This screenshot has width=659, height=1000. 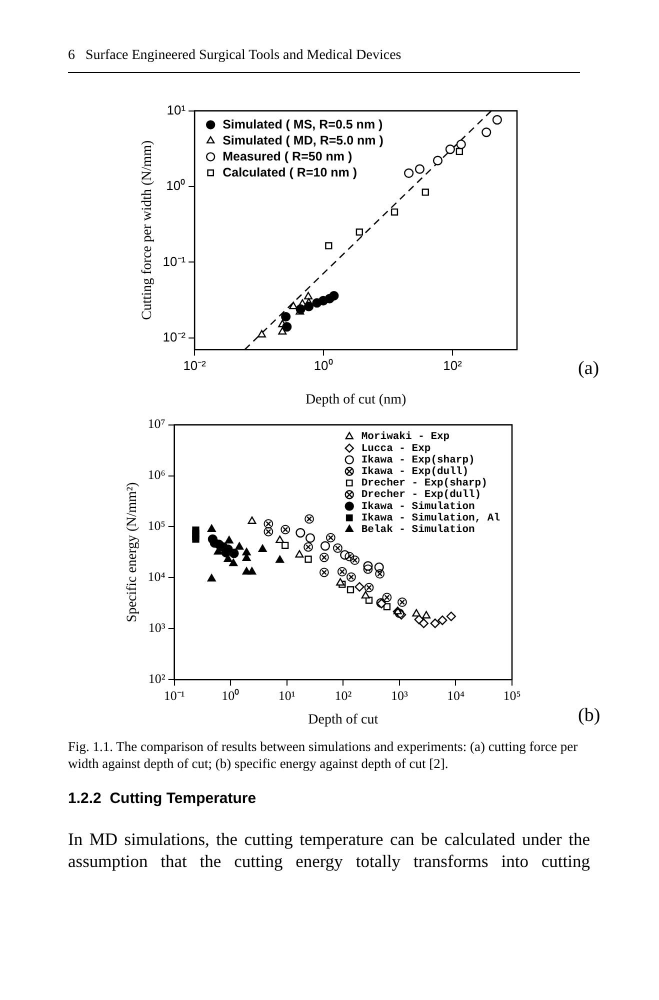 What do you see at coordinates (421, 495) in the screenshot?
I see `legend-label: Drecher - Exp(dull)` at bounding box center [421, 495].